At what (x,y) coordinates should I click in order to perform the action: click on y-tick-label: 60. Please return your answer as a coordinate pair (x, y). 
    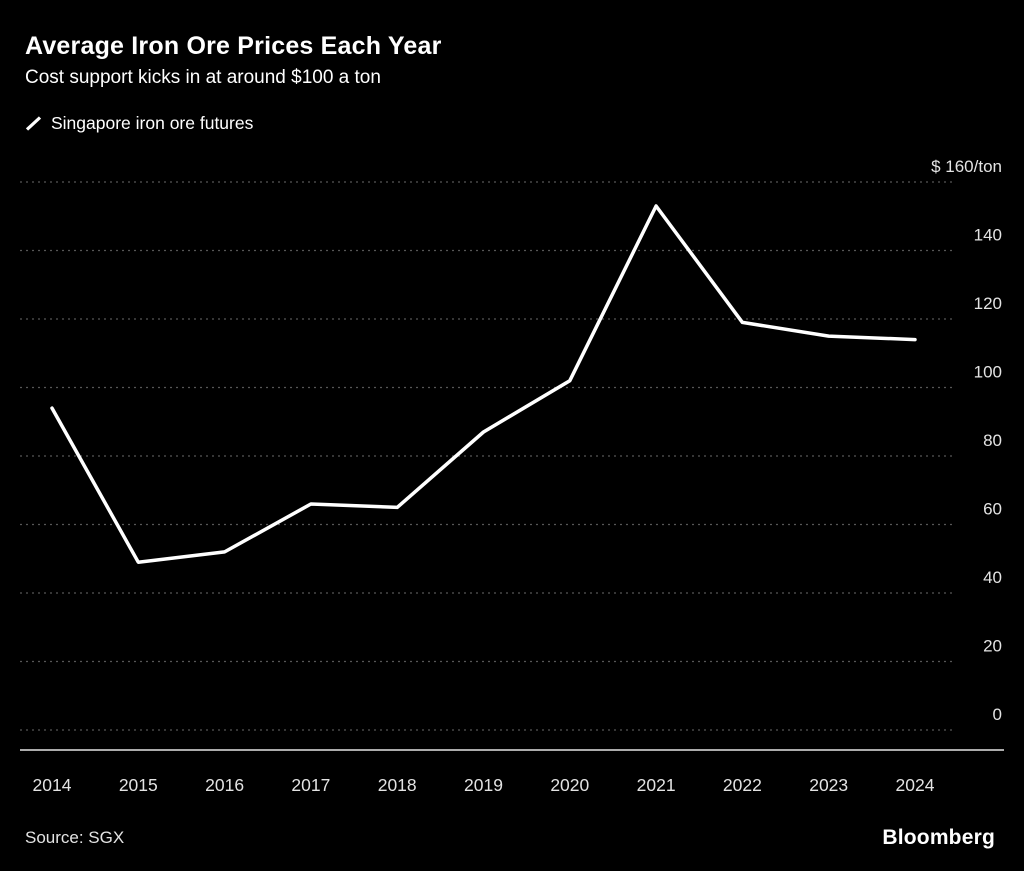
    Looking at the image, I should click on (992, 509).